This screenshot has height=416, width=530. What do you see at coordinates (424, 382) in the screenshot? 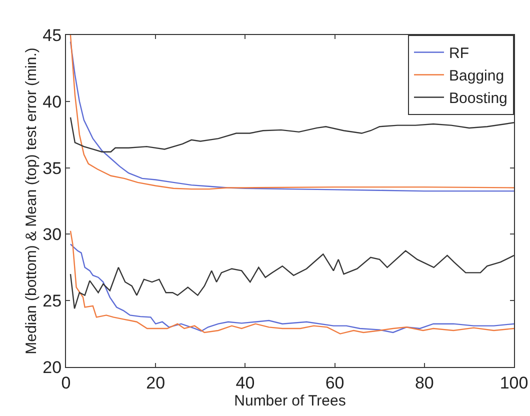
I see `x-tick-label: 80` at bounding box center [424, 382].